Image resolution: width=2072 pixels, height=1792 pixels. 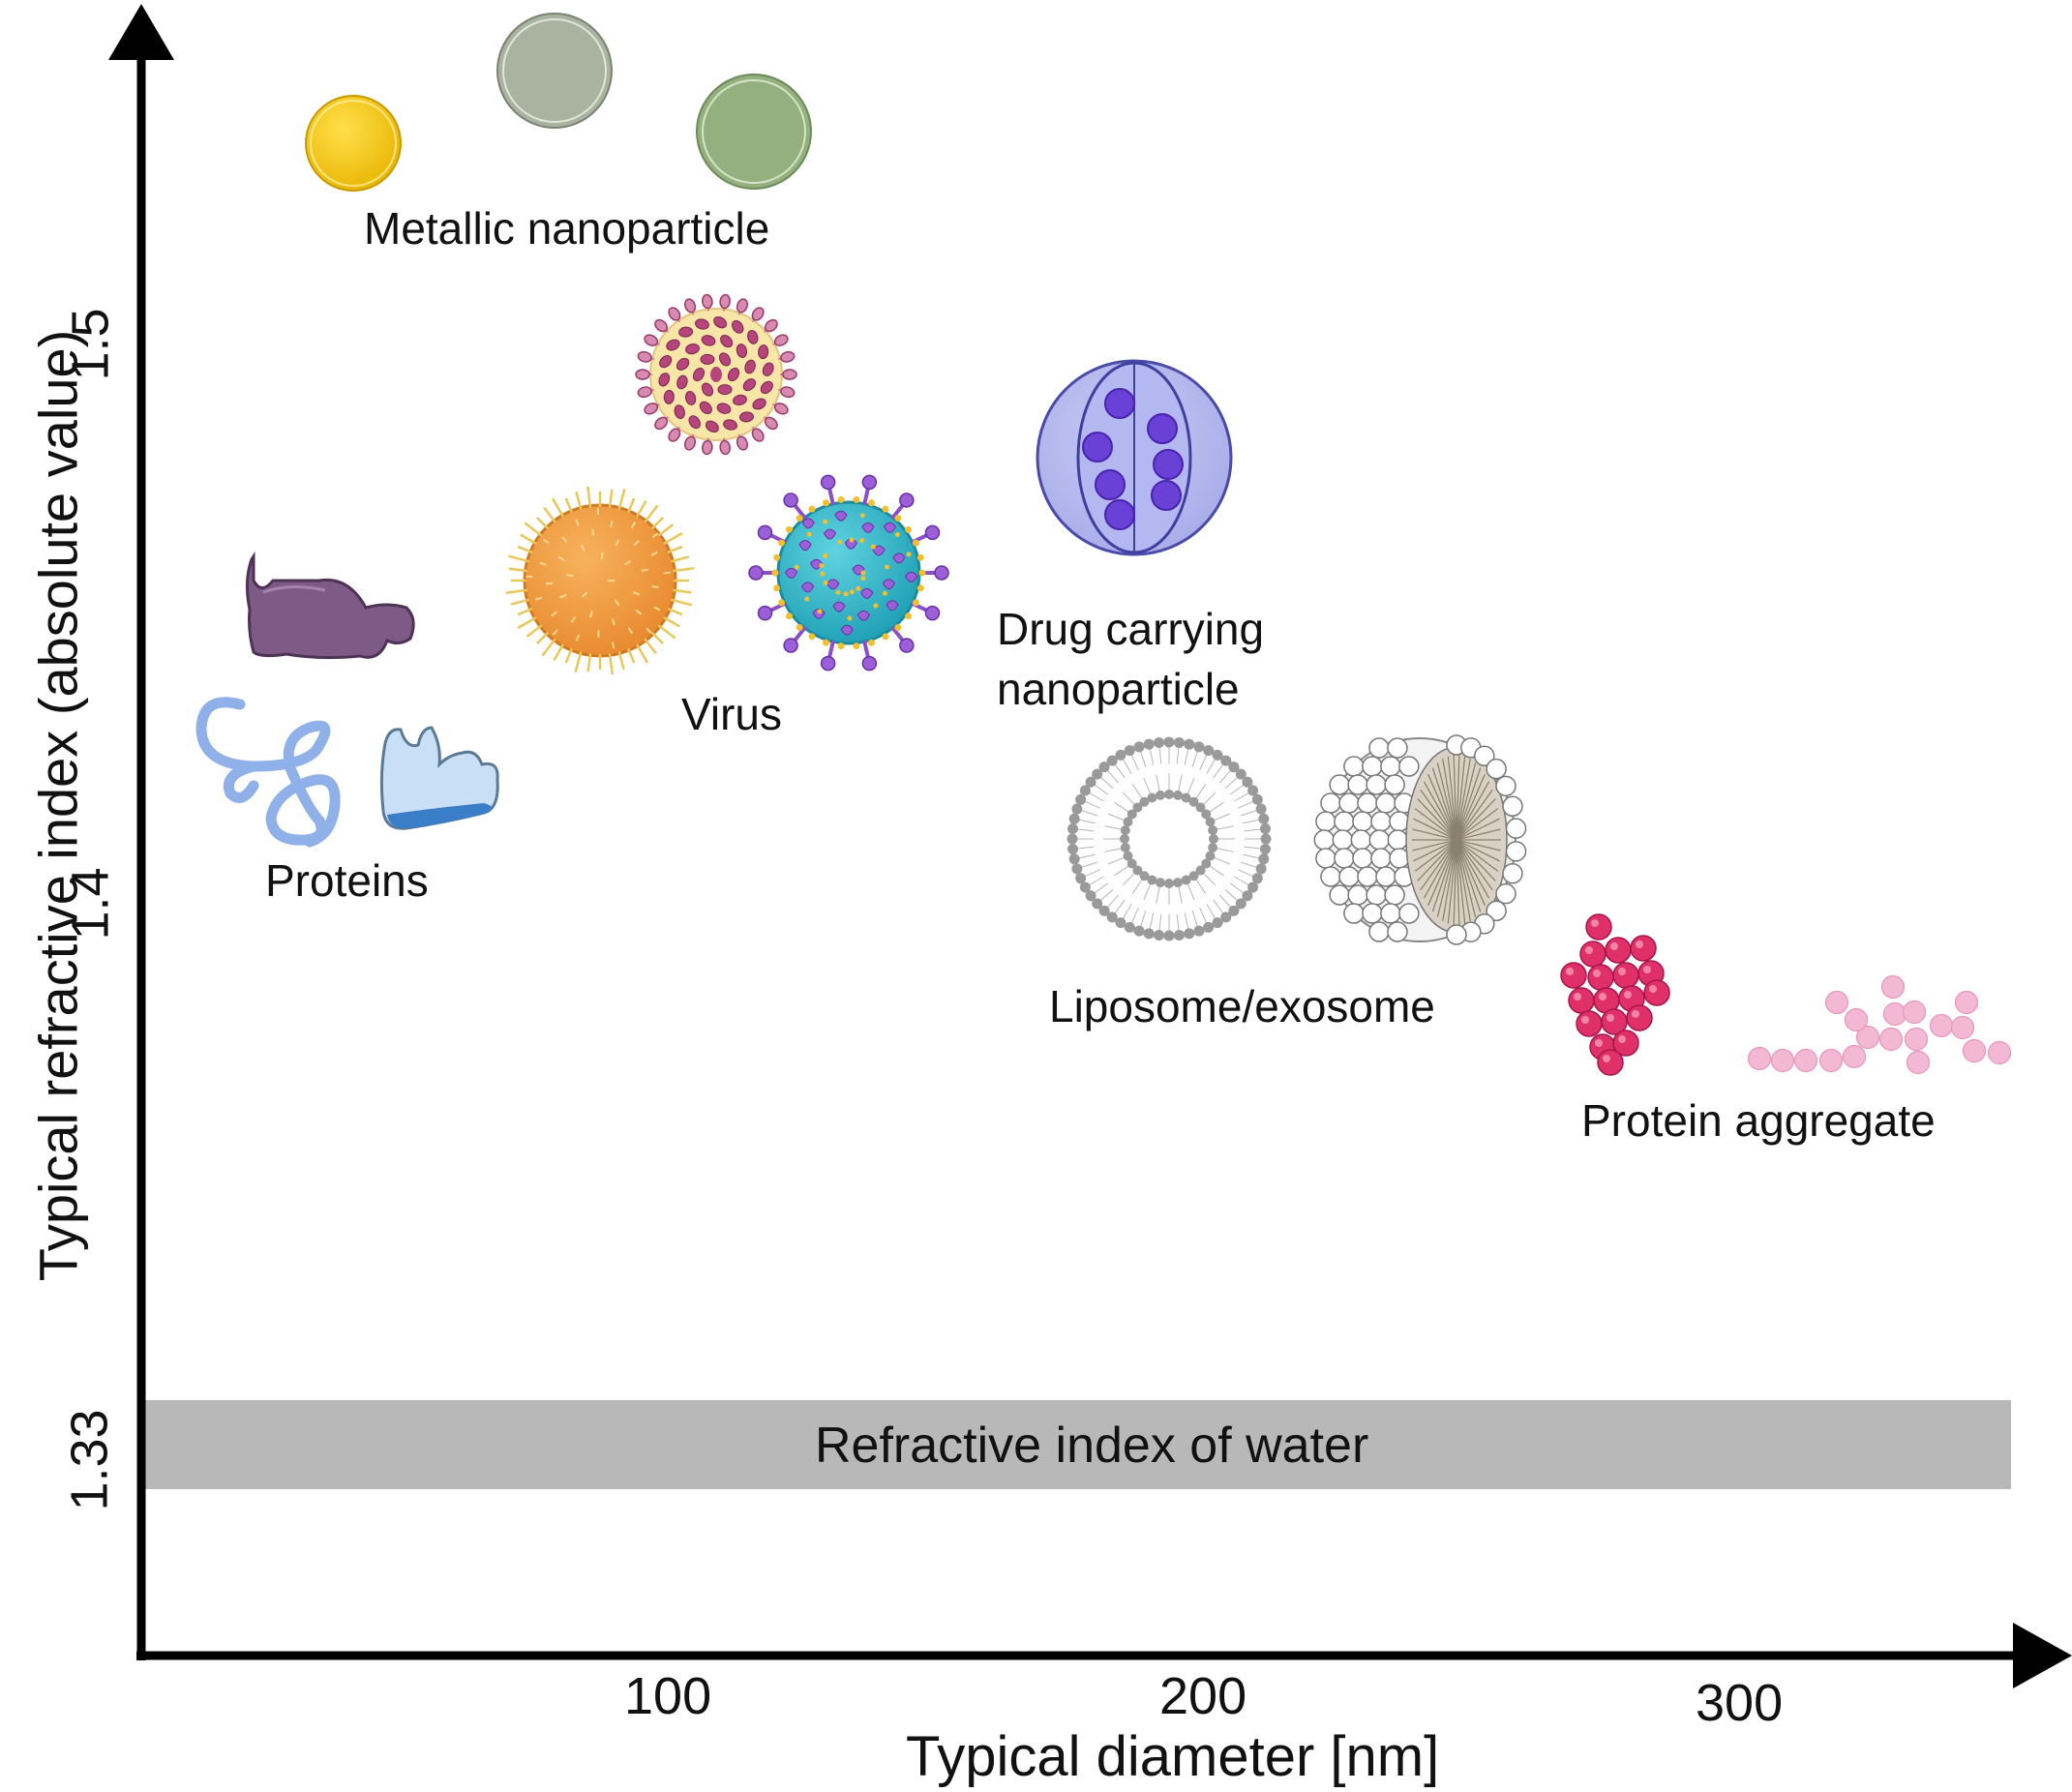 What do you see at coordinates (141, 32) in the screenshot?
I see `y-axis-arrowhead` at bounding box center [141, 32].